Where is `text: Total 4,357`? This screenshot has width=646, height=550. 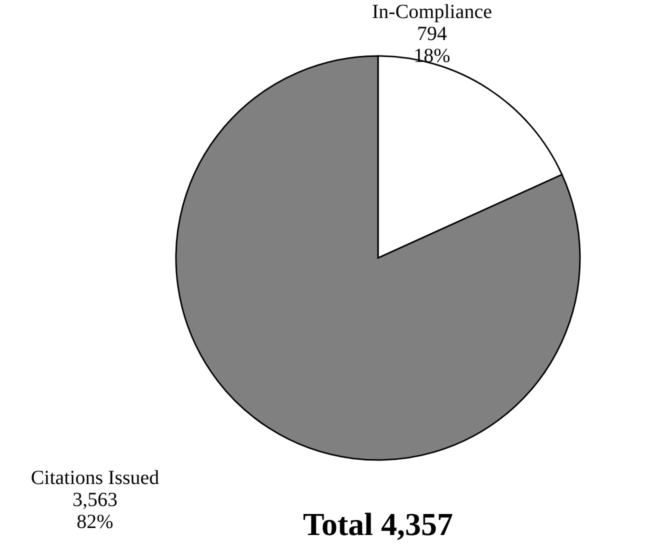 text: Total 4,357 is located at coordinates (378, 524).